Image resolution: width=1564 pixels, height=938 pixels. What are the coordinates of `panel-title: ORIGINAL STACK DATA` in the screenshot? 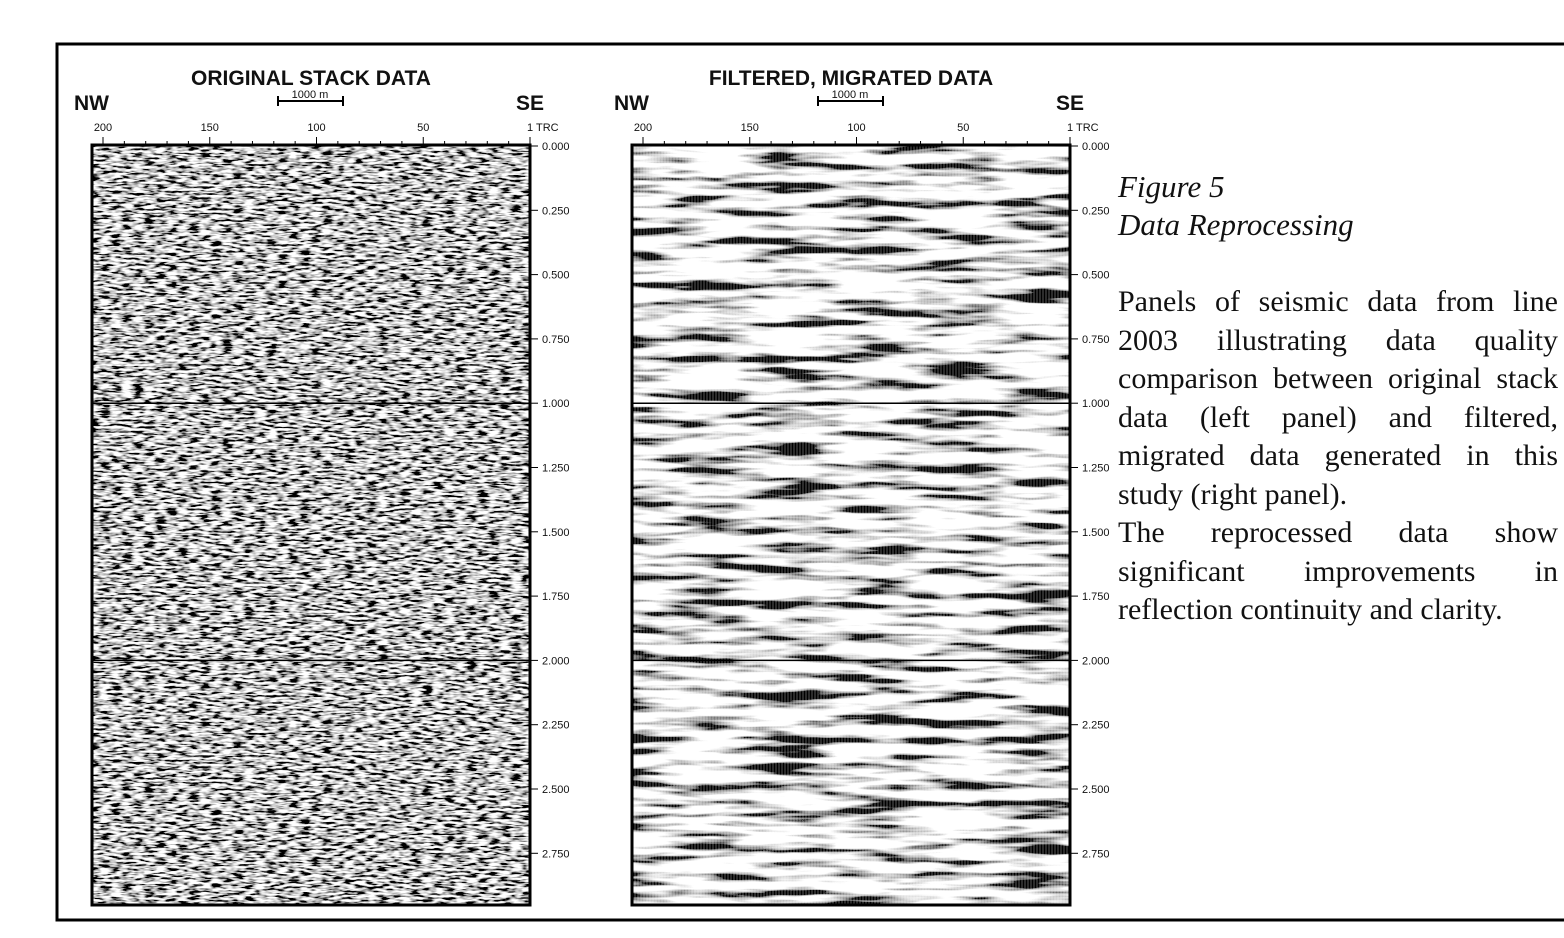 It's located at (311, 78).